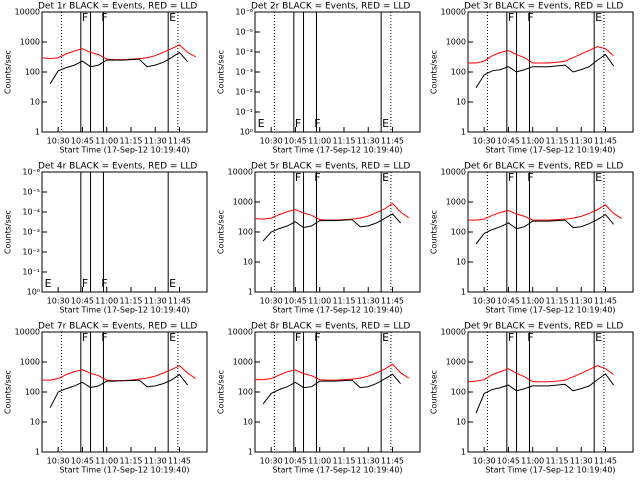 The image size is (640, 480). I want to click on chart-title: Det 5r BLACK = Events, RED = LLD, so click(330, 167).